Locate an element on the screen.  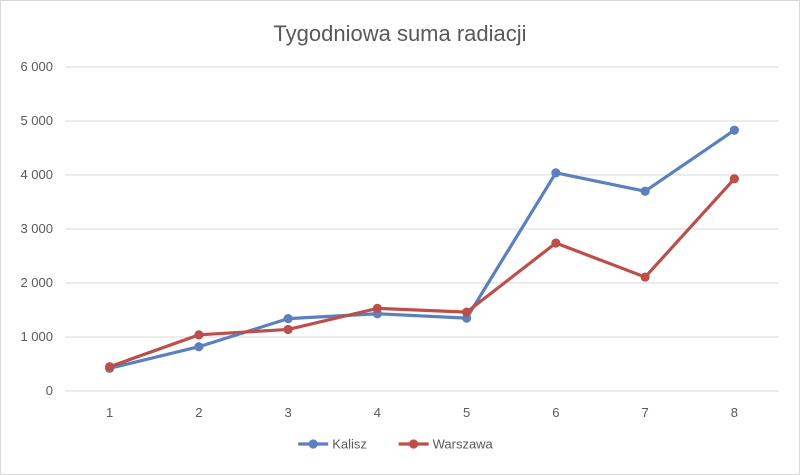
x-tick-label: 8 is located at coordinates (734, 412).